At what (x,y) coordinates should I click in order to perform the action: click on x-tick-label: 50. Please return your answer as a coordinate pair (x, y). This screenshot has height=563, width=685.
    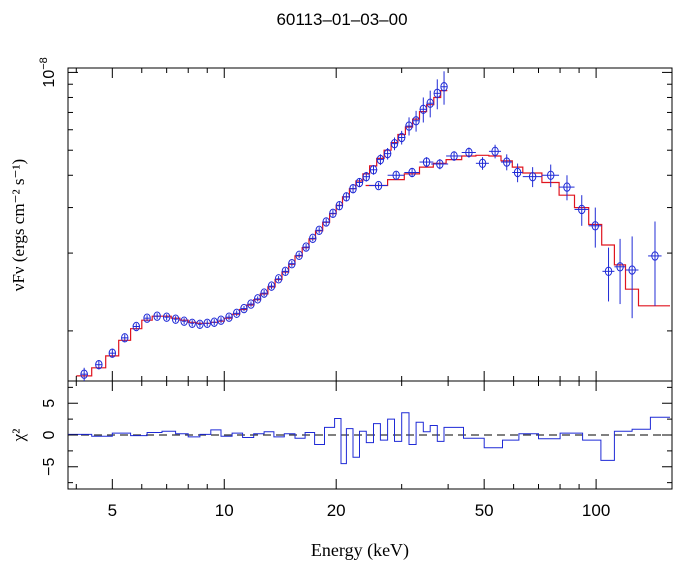
    Looking at the image, I should click on (484, 510).